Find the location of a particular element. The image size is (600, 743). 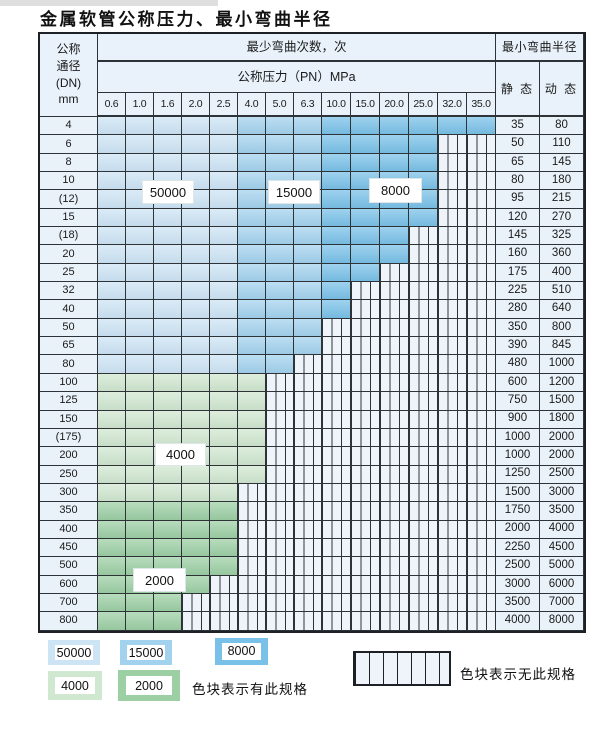

dynamic-value-cell: 400 is located at coordinates (562, 273).